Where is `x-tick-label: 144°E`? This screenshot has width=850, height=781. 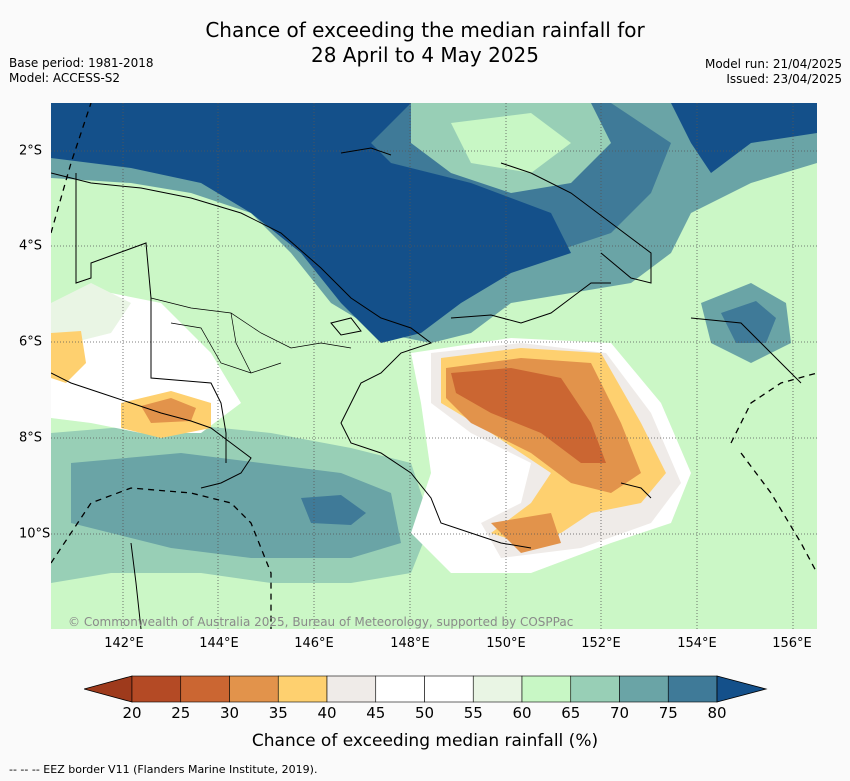 x-tick-label: 144°E is located at coordinates (219, 643).